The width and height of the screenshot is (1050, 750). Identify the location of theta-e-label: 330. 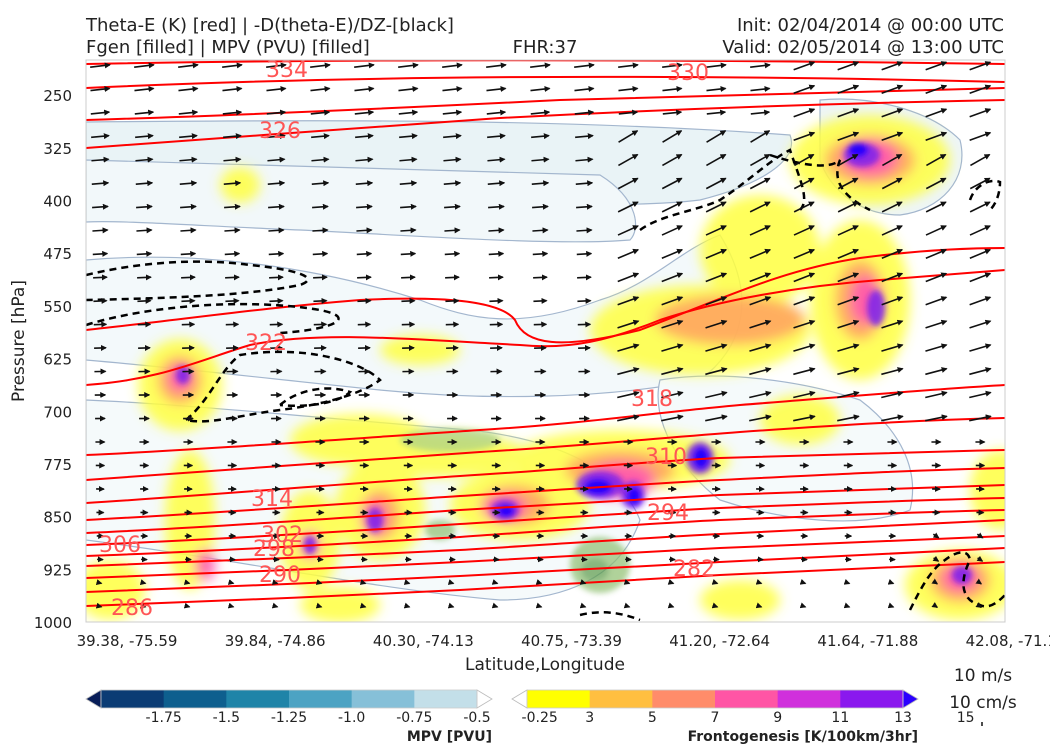
(688, 73).